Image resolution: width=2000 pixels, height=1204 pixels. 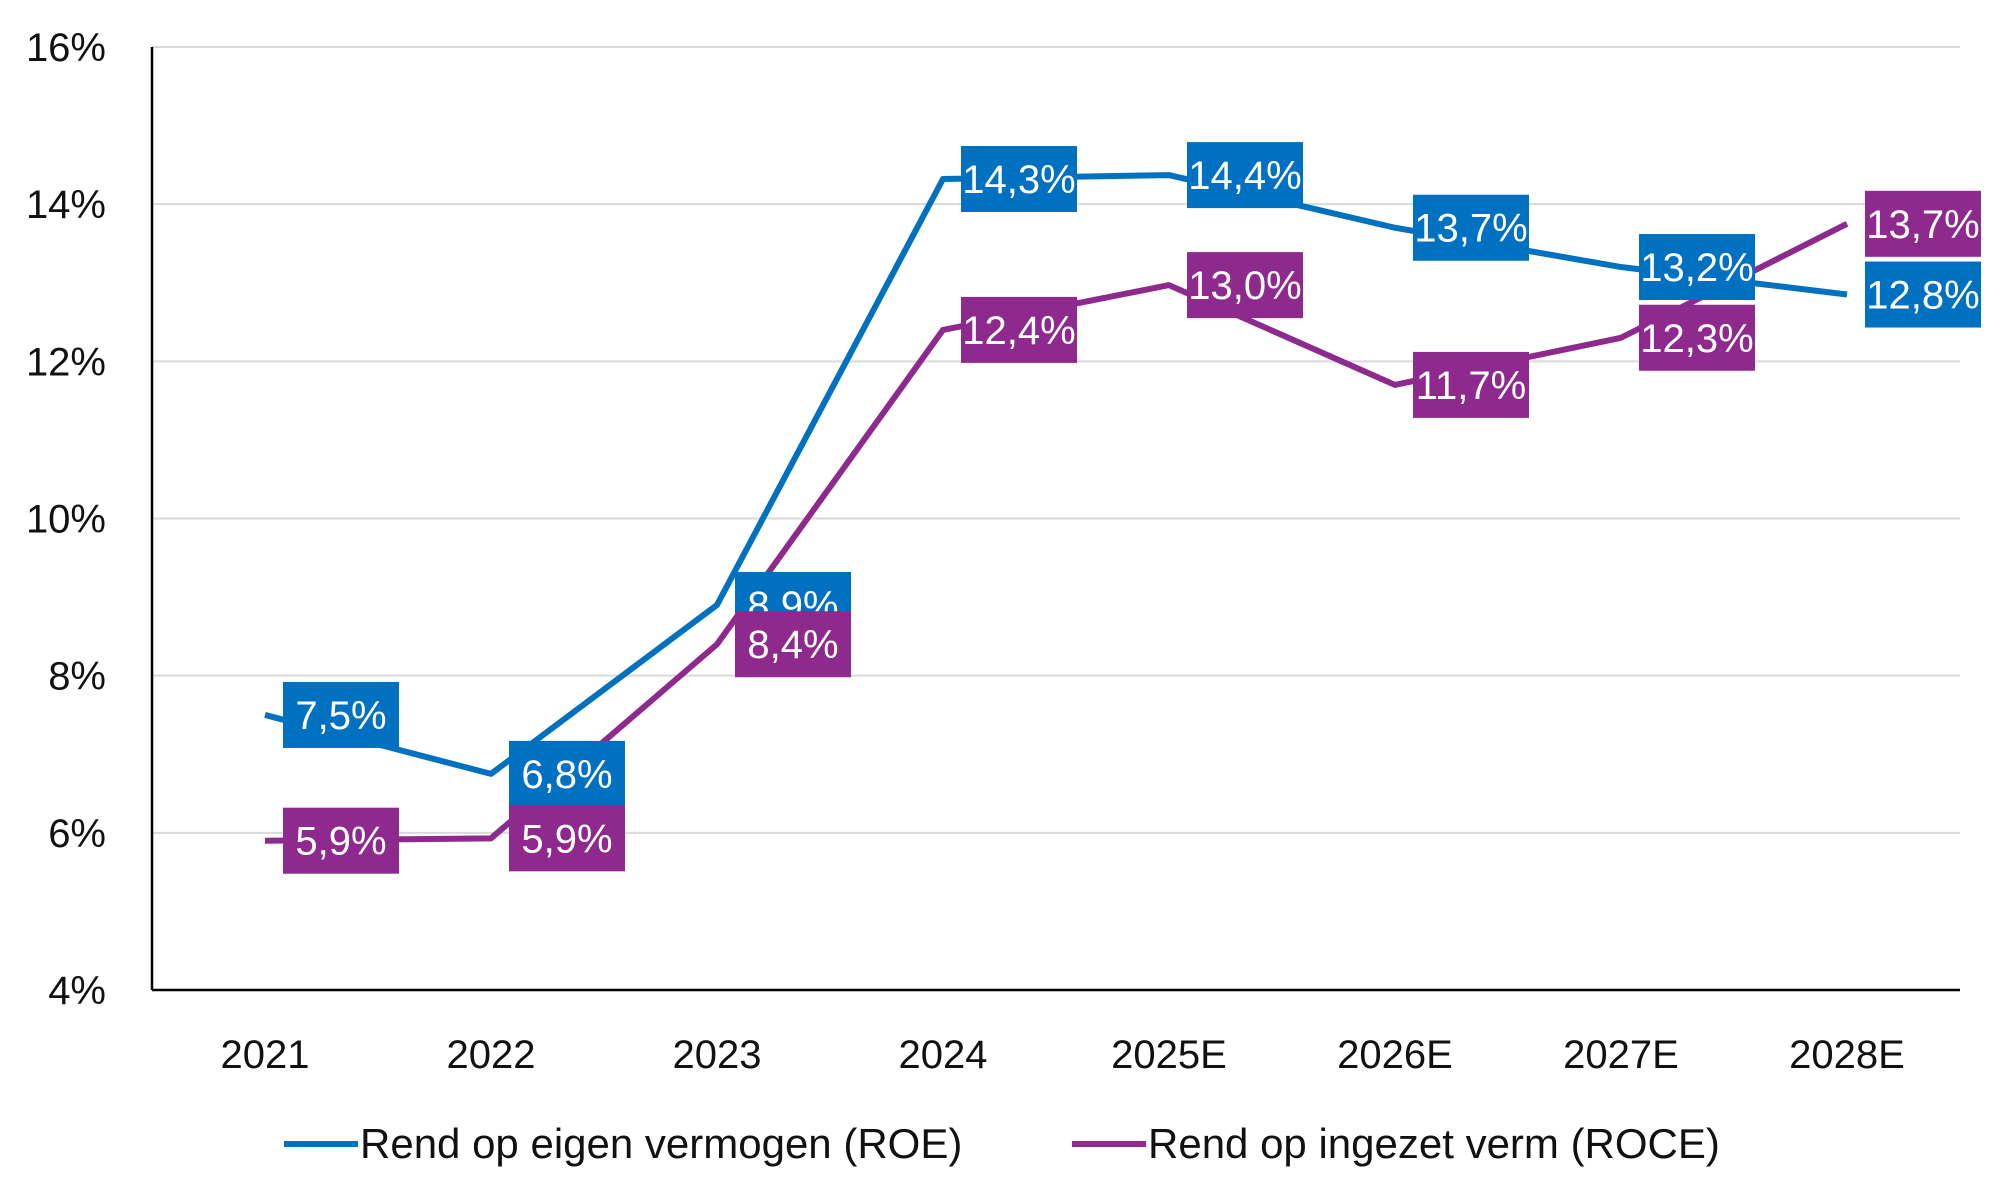 What do you see at coordinates (66, 48) in the screenshot?
I see `y-tick-label: 16%` at bounding box center [66, 48].